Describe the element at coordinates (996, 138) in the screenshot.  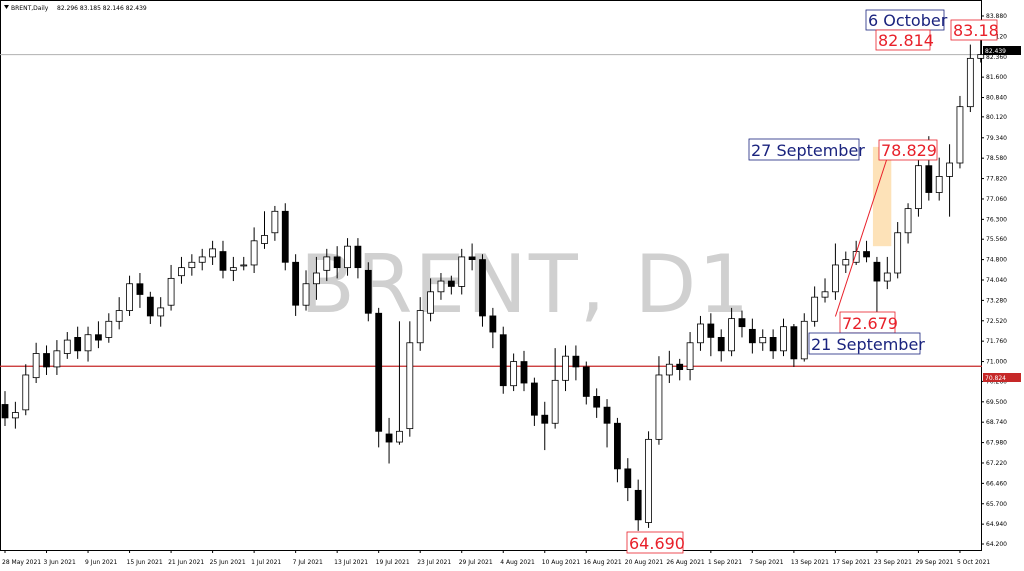
I see `price-tick-label: 79.340` at that location.